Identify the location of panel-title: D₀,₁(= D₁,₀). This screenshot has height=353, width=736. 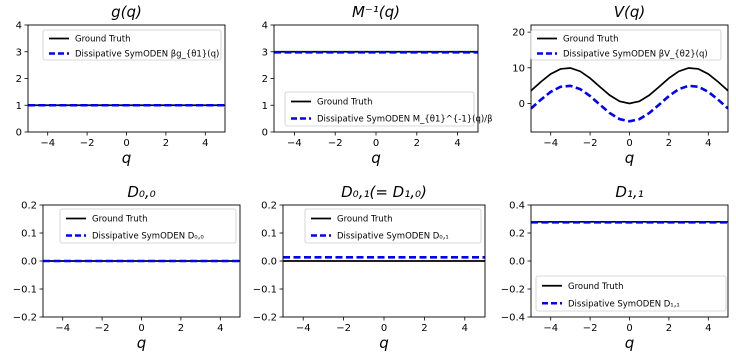
(384, 192).